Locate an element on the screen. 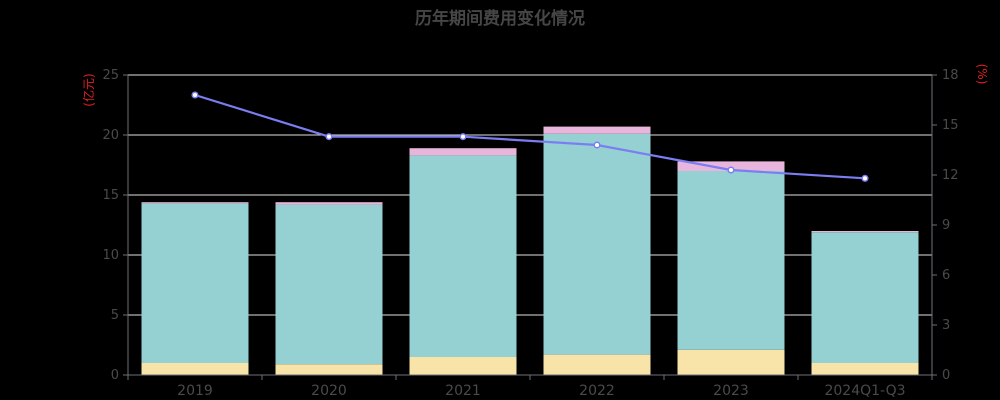 Image resolution: width=1000 pixels, height=400 pixels. right-tick-label: 9 is located at coordinates (946, 225).